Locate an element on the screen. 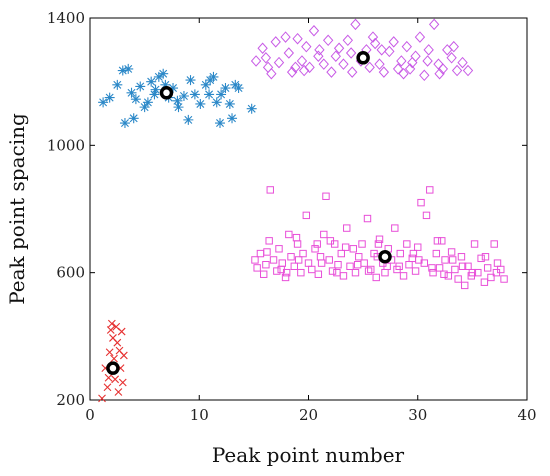  x-tick-label: 20 is located at coordinates (308, 415).